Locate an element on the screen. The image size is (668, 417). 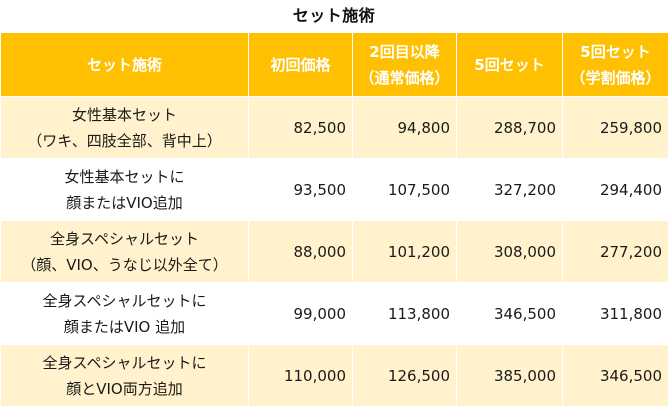
set-detail: （ワキ、四肢全部、背中上） is located at coordinates (124, 140).